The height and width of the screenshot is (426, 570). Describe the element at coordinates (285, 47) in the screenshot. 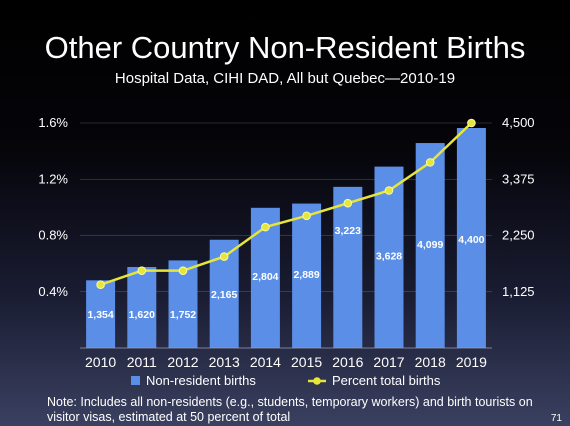

I see `chart-title: Other Country Non-Resident Births` at that location.